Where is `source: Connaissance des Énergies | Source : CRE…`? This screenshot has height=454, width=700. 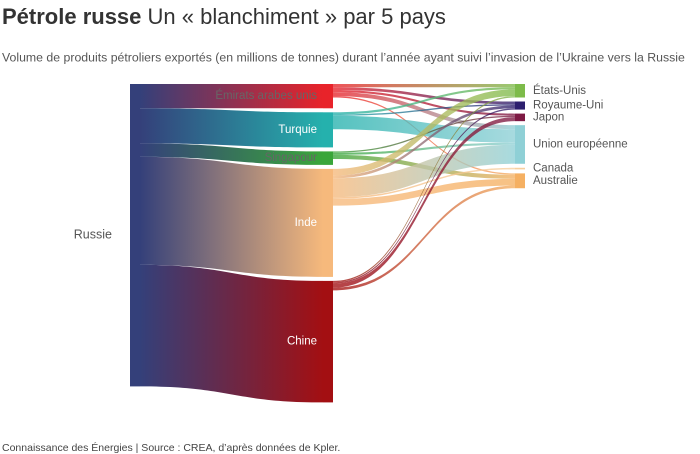 source: Connaissance des Énergies | Source : CRE… is located at coordinates (171, 447).